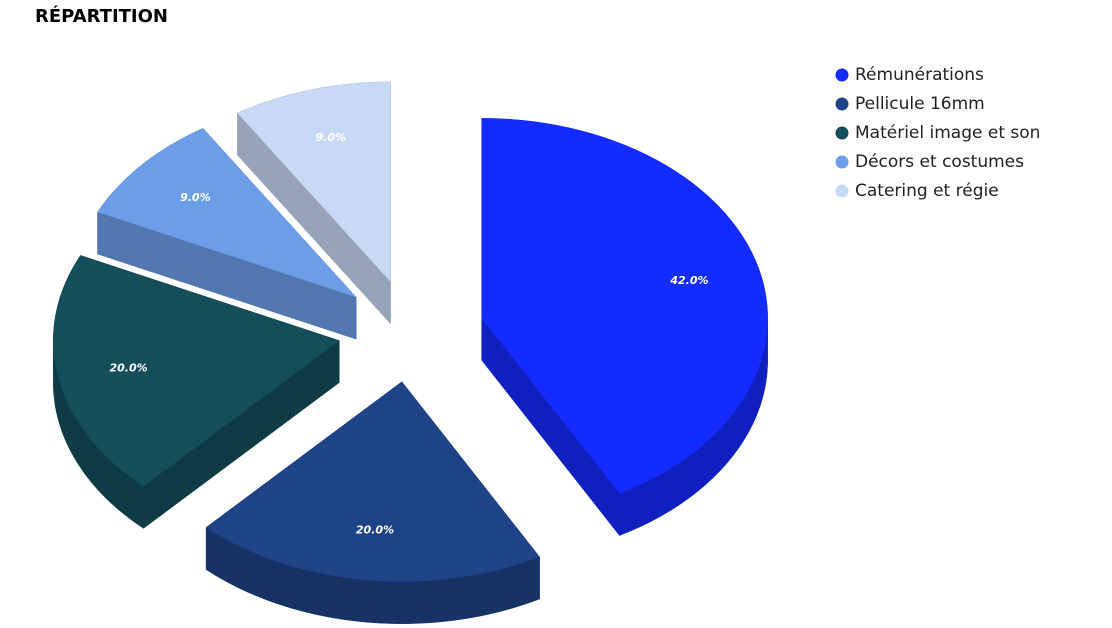 The height and width of the screenshot is (628, 1112). I want to click on legend-label: Décors et costumes, so click(939, 162).